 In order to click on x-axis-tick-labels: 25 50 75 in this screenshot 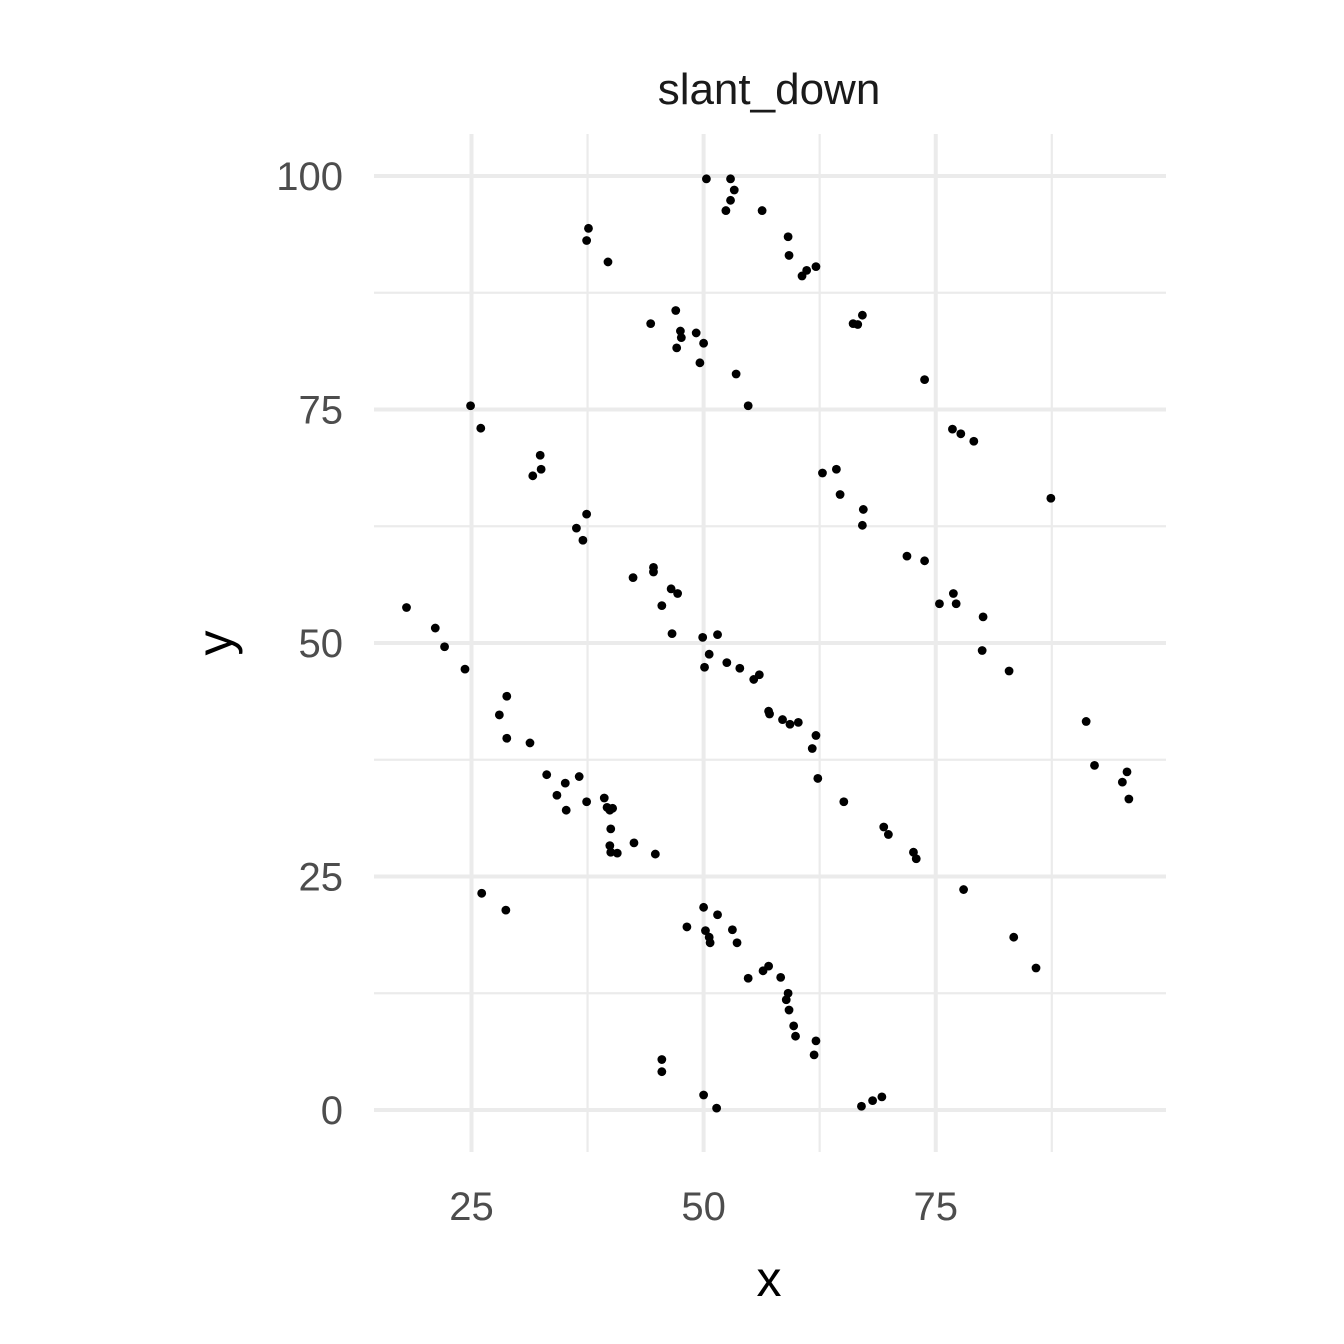, I will do `click(703, 1207)`.